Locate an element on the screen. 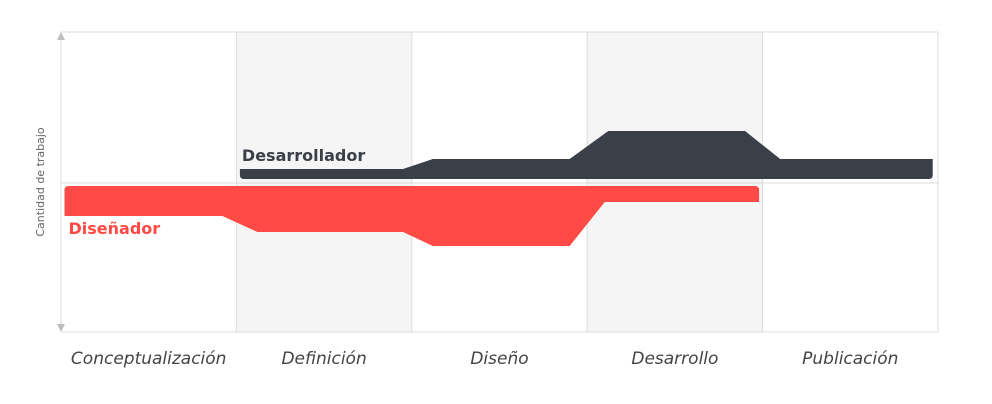 The width and height of the screenshot is (992, 404). phase-label-1: Definición is located at coordinates (323, 359).